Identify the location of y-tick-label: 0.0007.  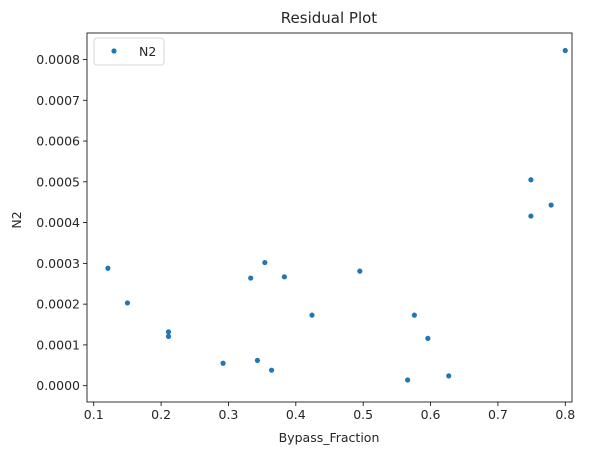
(58, 100).